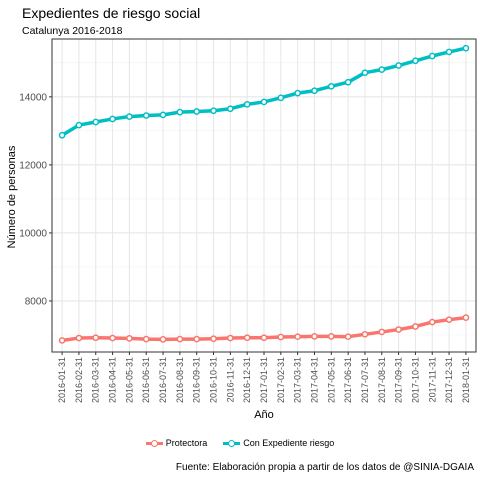 This screenshot has width=480, height=480. I want to click on x-tick-label: 2016-06-31, so click(146, 380).